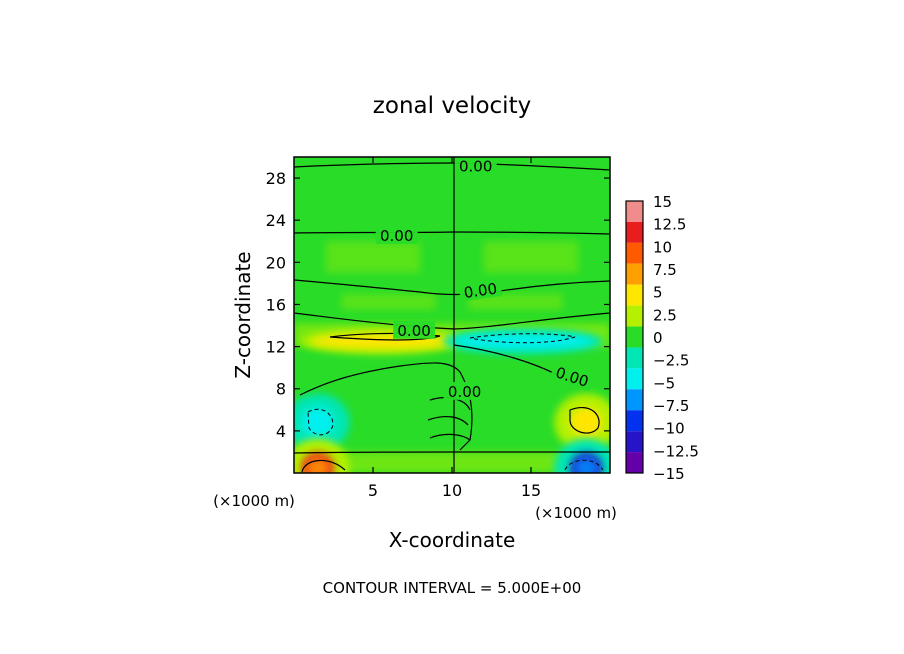 This screenshot has height=654, width=904. What do you see at coordinates (531, 490) in the screenshot?
I see `x-tick-label: 15` at bounding box center [531, 490].